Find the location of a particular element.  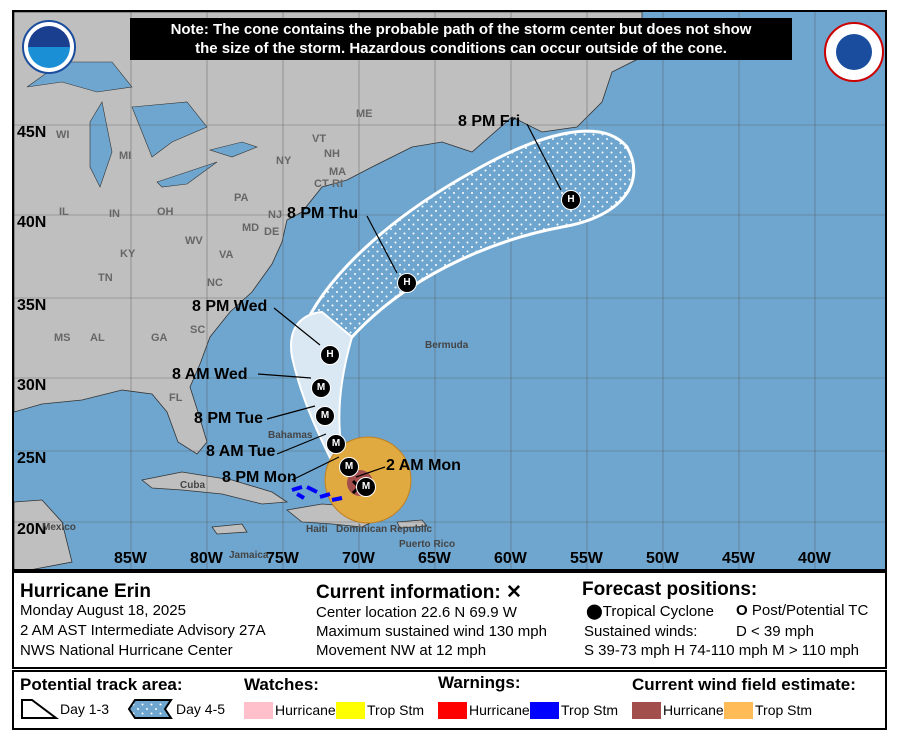

place-label: Bermuda is located at coordinates (447, 345).